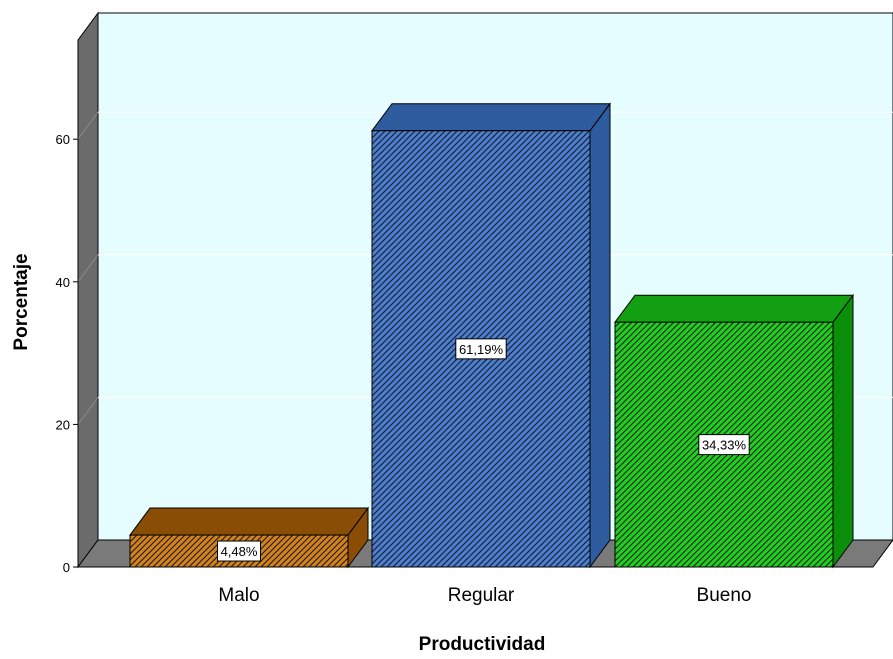 The height and width of the screenshot is (659, 893). What do you see at coordinates (63, 282) in the screenshot?
I see `y-tick-label: 40` at bounding box center [63, 282].